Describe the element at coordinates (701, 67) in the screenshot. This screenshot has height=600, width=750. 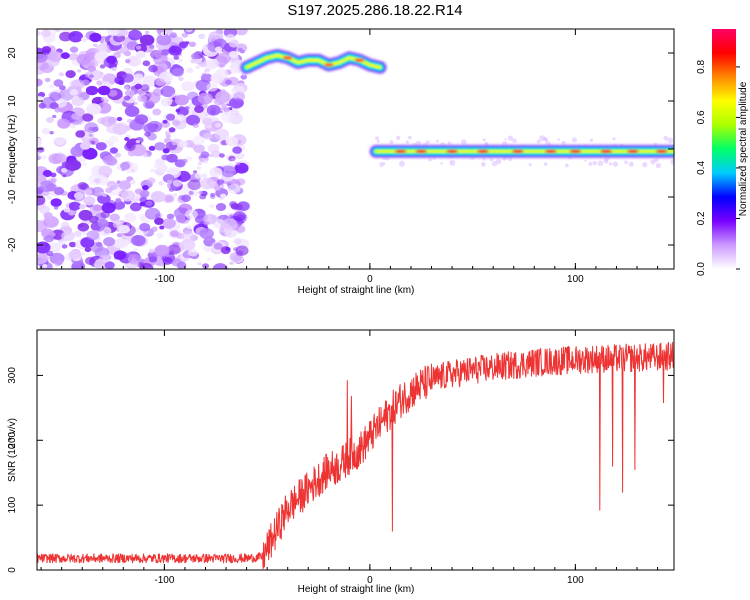
I see `colorbar-tick-label: 0.8` at that location.